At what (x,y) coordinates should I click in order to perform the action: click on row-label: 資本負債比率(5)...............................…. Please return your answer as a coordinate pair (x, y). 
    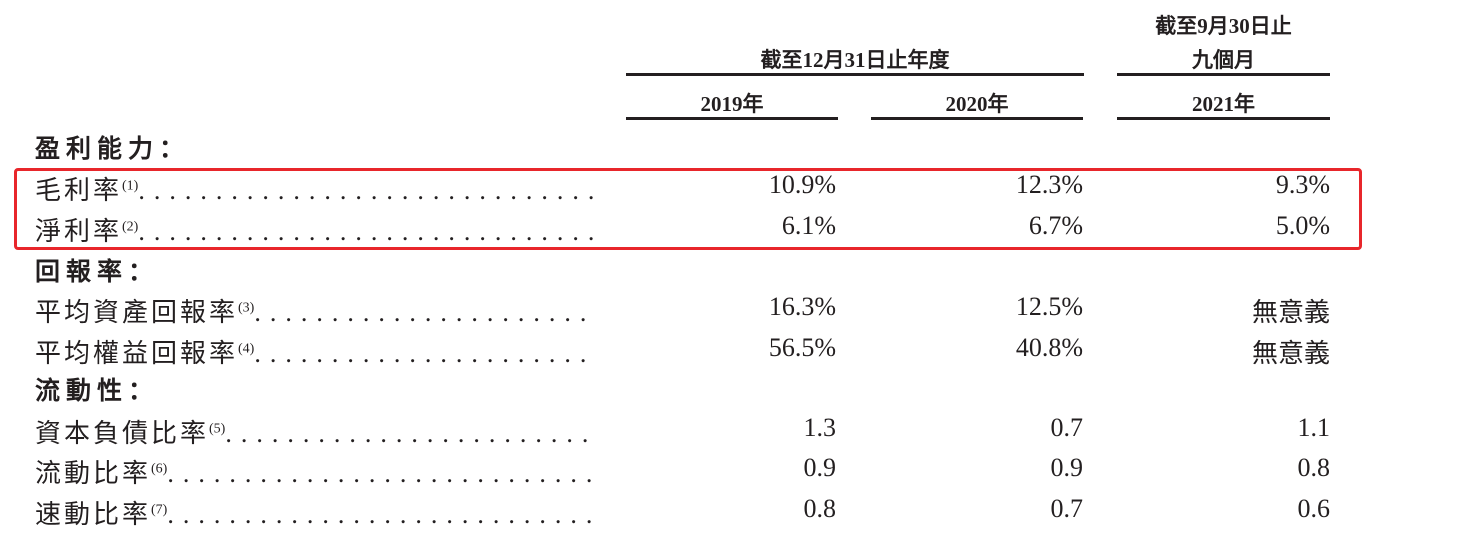
    Looking at the image, I should click on (315, 431).